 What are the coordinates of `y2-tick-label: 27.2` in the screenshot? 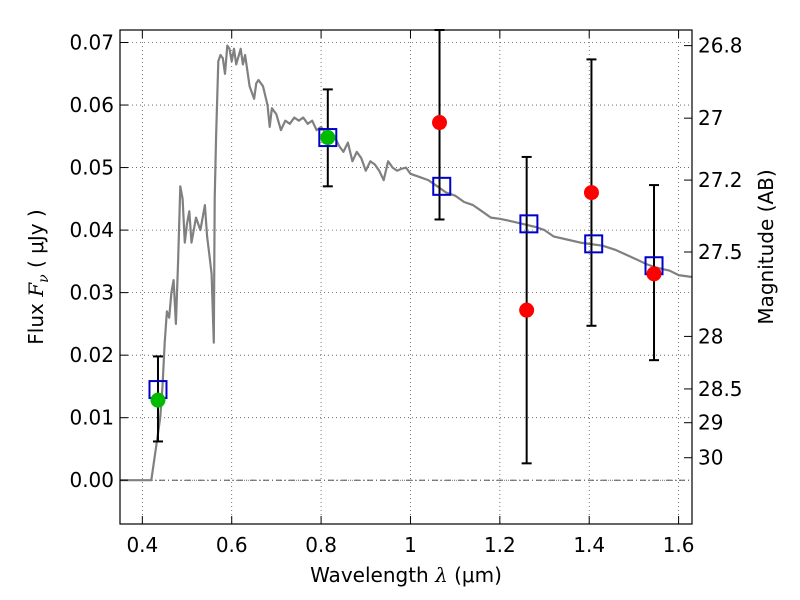 It's located at (720, 180).